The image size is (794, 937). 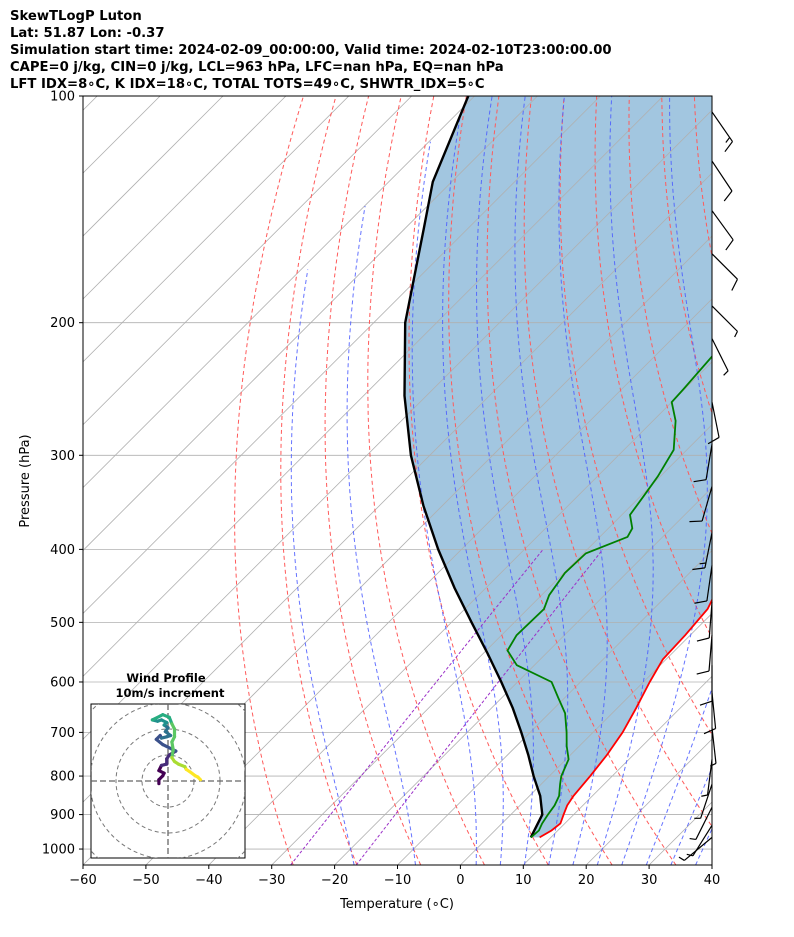 What do you see at coordinates (58, 850) in the screenshot?
I see `y-tick-label: 1000` at bounding box center [58, 850].